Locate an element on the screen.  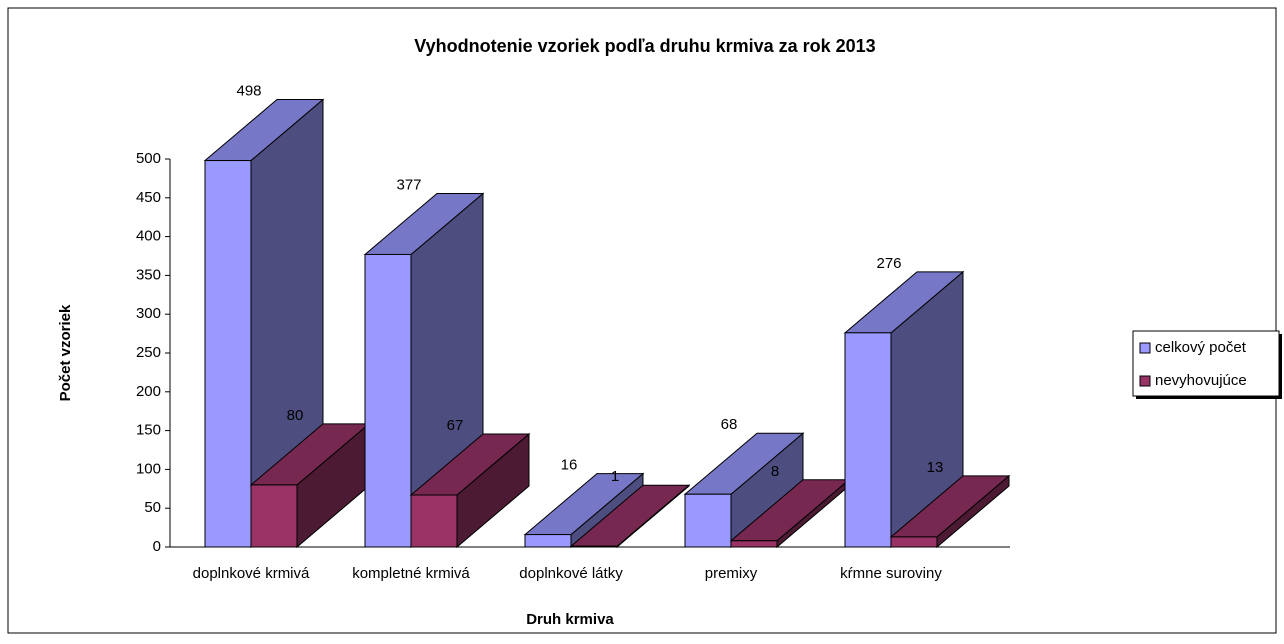
x-axis-title: Druh krmiva is located at coordinates (570, 619).